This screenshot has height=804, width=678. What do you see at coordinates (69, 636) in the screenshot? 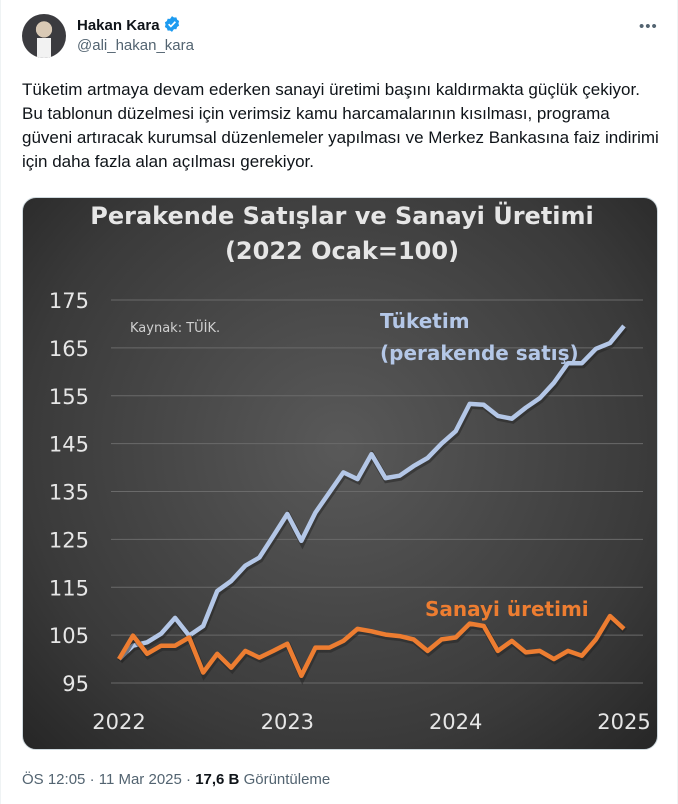
I see `y-tick-label: 105` at bounding box center [69, 636].